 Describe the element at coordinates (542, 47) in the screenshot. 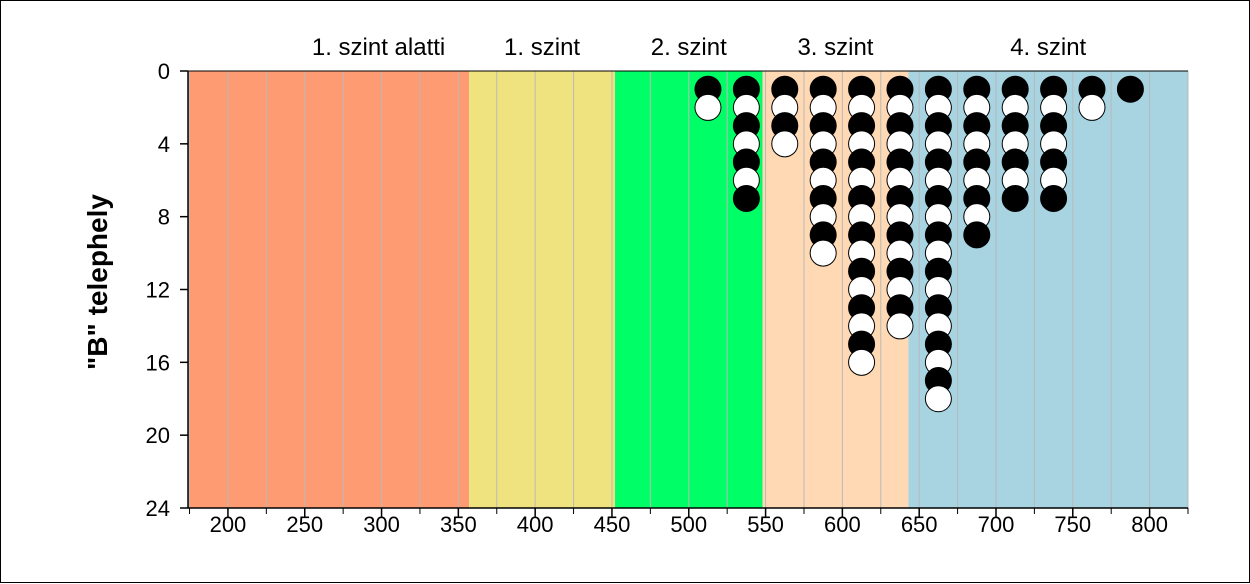

I see `band-label-2: 1. szint` at that location.